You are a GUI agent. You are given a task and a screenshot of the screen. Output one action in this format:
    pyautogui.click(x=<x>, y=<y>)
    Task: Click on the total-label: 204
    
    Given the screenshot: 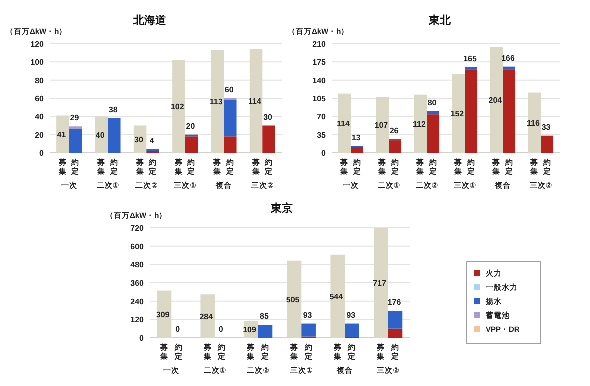 What is the action you would take?
    pyautogui.click(x=495, y=101)
    